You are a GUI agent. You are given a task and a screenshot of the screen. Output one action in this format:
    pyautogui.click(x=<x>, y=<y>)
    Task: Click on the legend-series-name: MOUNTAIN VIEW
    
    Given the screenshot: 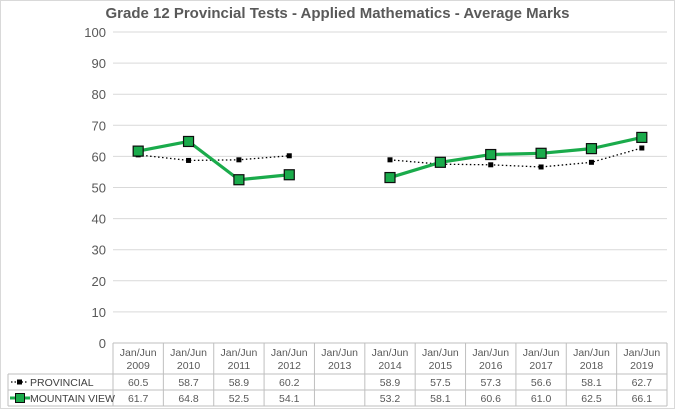 What is the action you would take?
    pyautogui.click(x=72, y=399)
    